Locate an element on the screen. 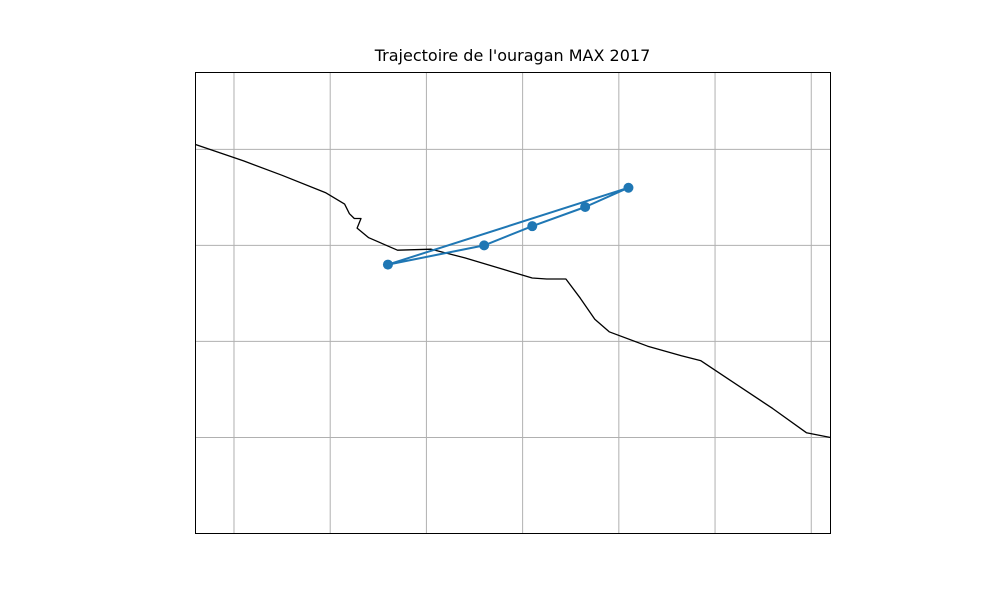 Image resolution: width=1000 pixels, height=600 pixels. track-line is located at coordinates (507, 226).